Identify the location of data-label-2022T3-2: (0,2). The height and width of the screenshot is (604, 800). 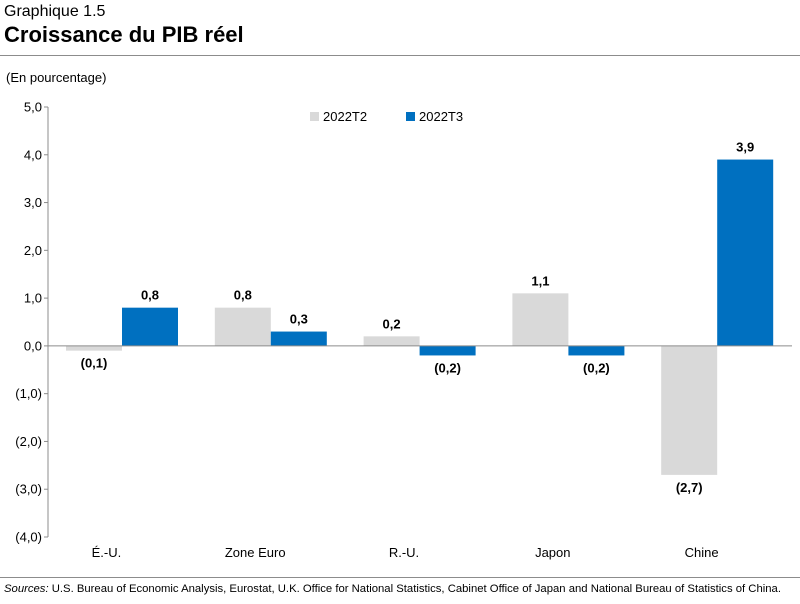
(447, 367).